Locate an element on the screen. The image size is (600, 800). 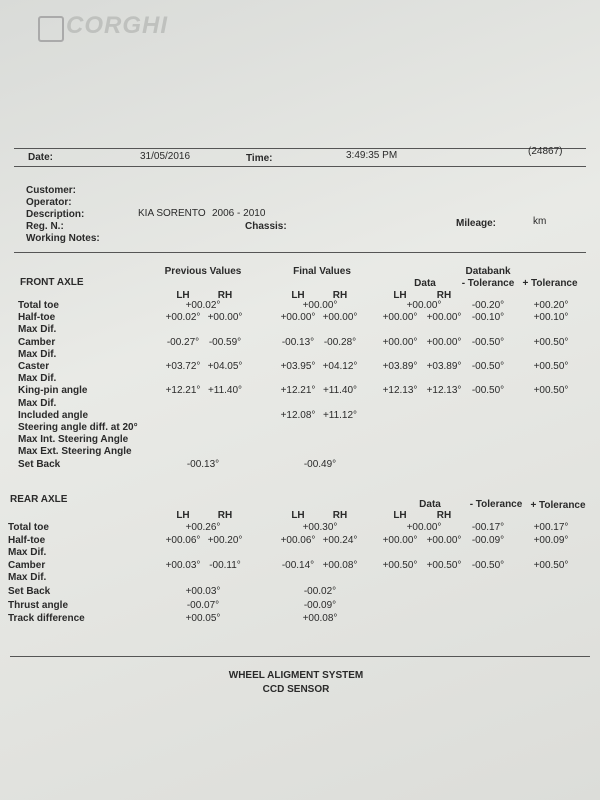
row-label: King-pin angle is located at coordinates (53, 391).